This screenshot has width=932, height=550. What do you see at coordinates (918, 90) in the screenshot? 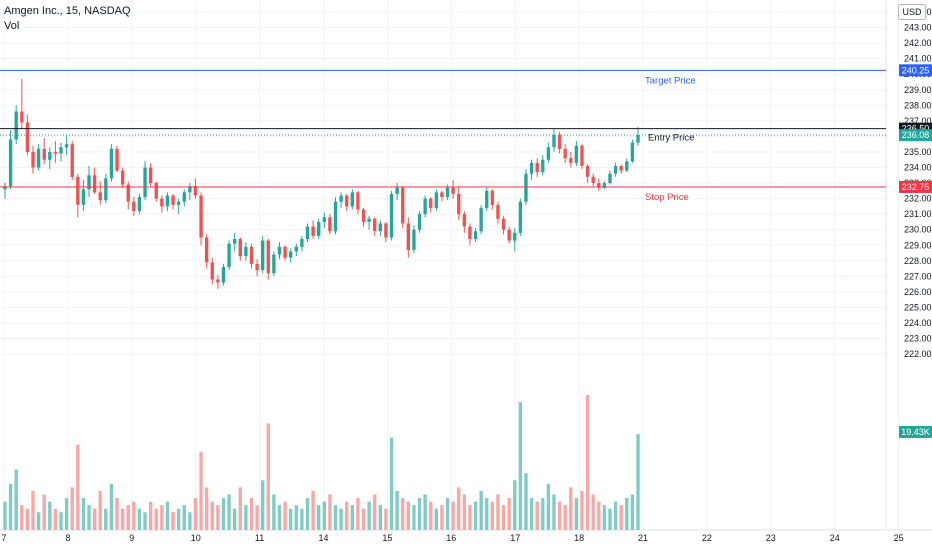
I see `y-tick-label: 239.00` at bounding box center [918, 90].